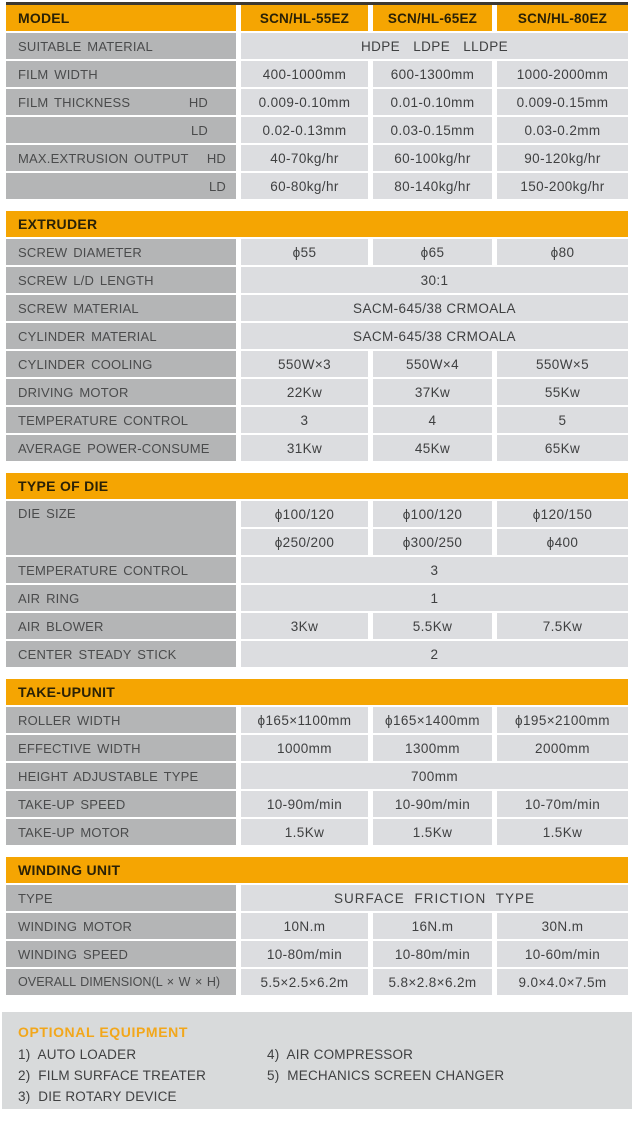  I want to click on row-label: SCREW DIAMETER, so click(121, 252).